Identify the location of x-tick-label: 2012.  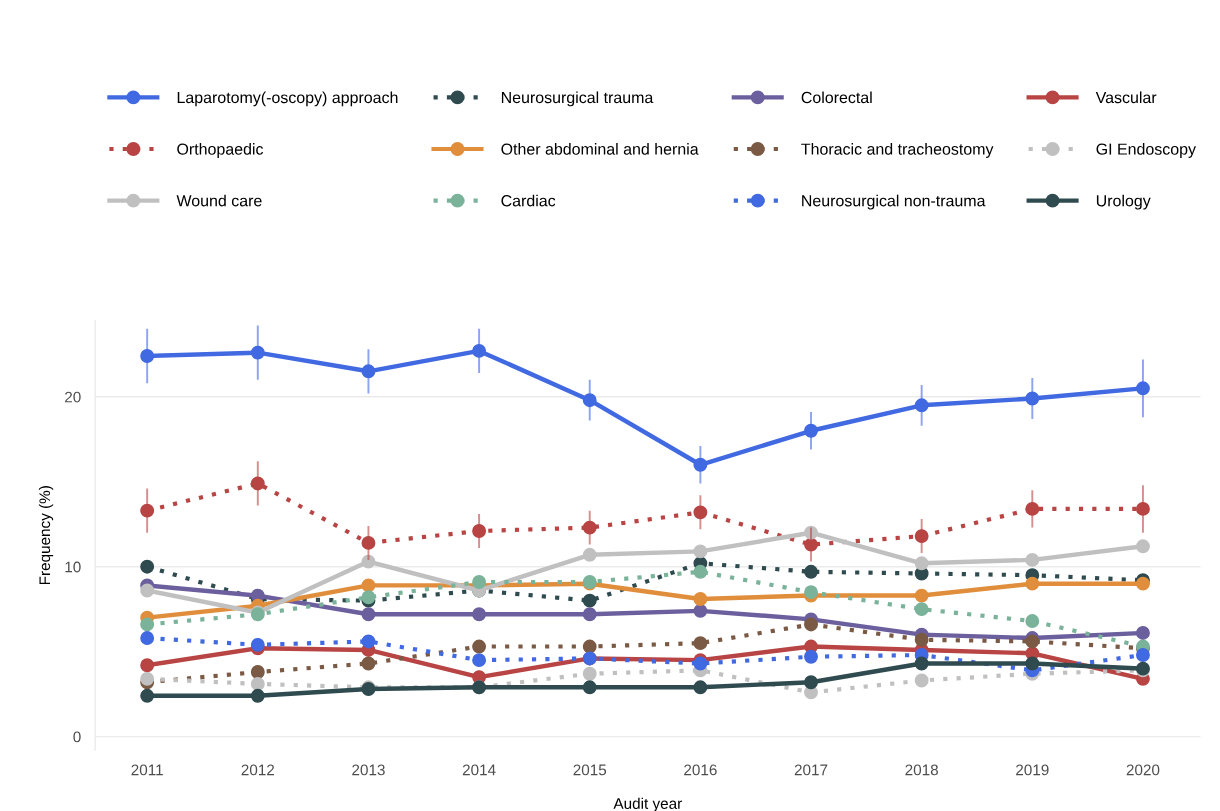
(258, 770).